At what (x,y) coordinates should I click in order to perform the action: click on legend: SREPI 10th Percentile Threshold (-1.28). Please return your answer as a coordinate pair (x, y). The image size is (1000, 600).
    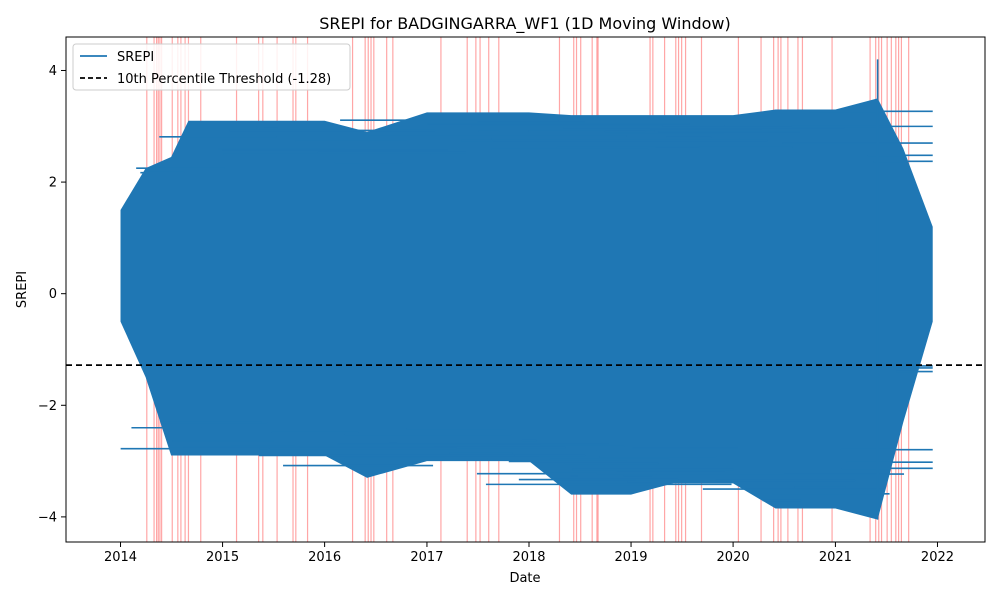
    Looking at the image, I should click on (211, 67).